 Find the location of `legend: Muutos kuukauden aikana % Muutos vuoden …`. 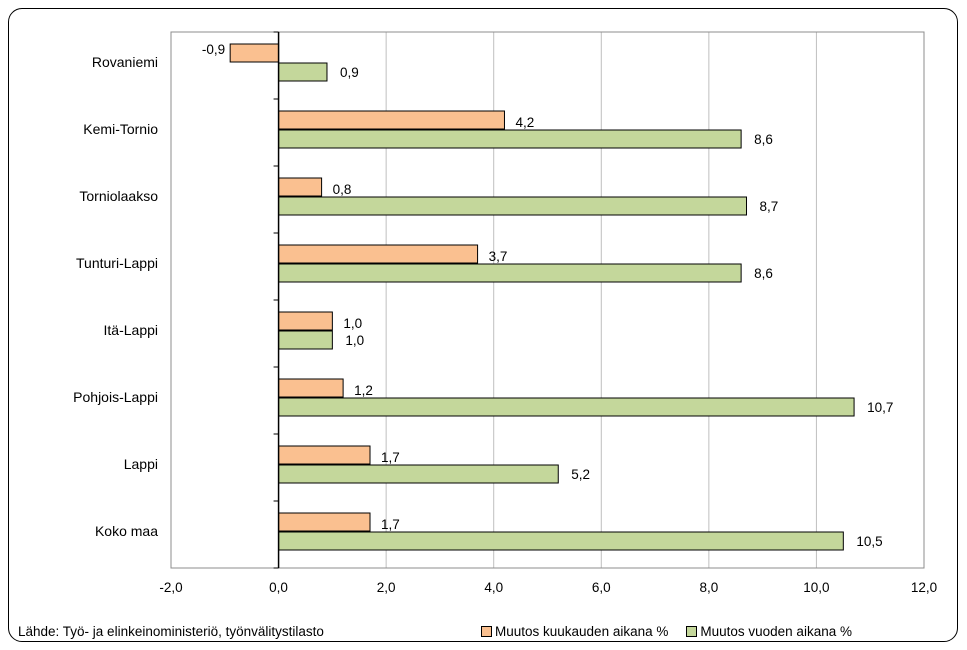

legend: Muutos kuukauden aikana % Muutos vuoden … is located at coordinates (666, 631).